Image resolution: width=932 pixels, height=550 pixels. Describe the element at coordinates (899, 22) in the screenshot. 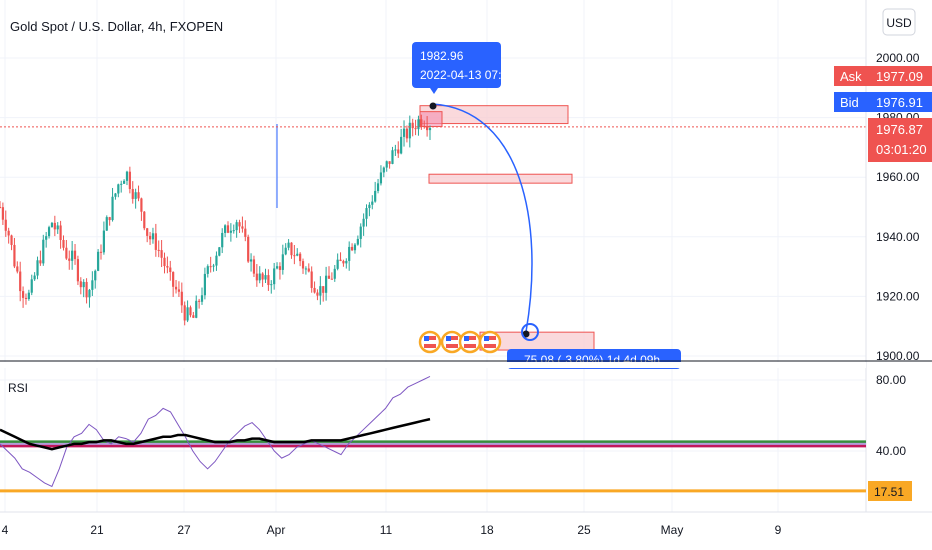

I see `currency-button: USD` at that location.